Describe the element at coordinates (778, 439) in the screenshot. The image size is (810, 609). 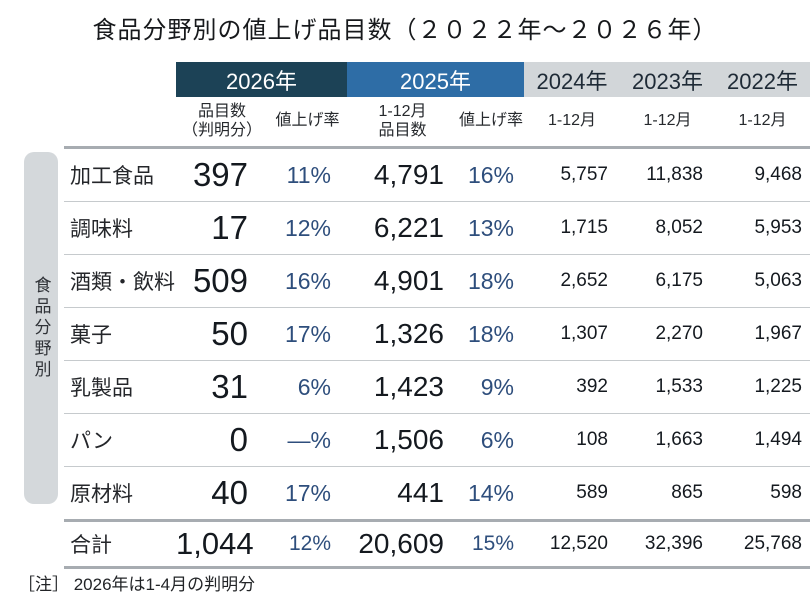
I see `count-2022-cell: 1,494` at that location.